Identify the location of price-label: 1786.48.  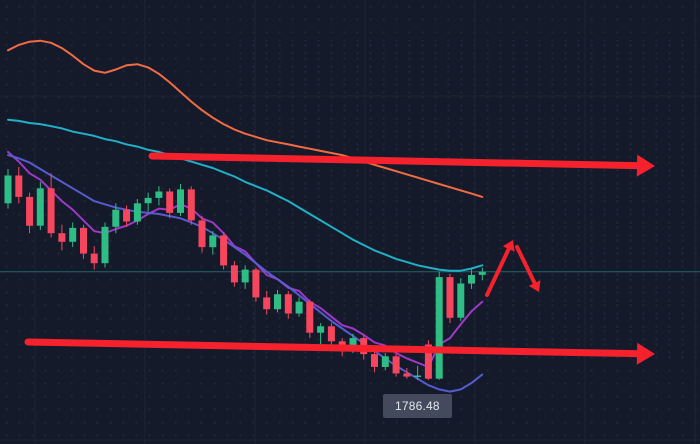
(417, 406).